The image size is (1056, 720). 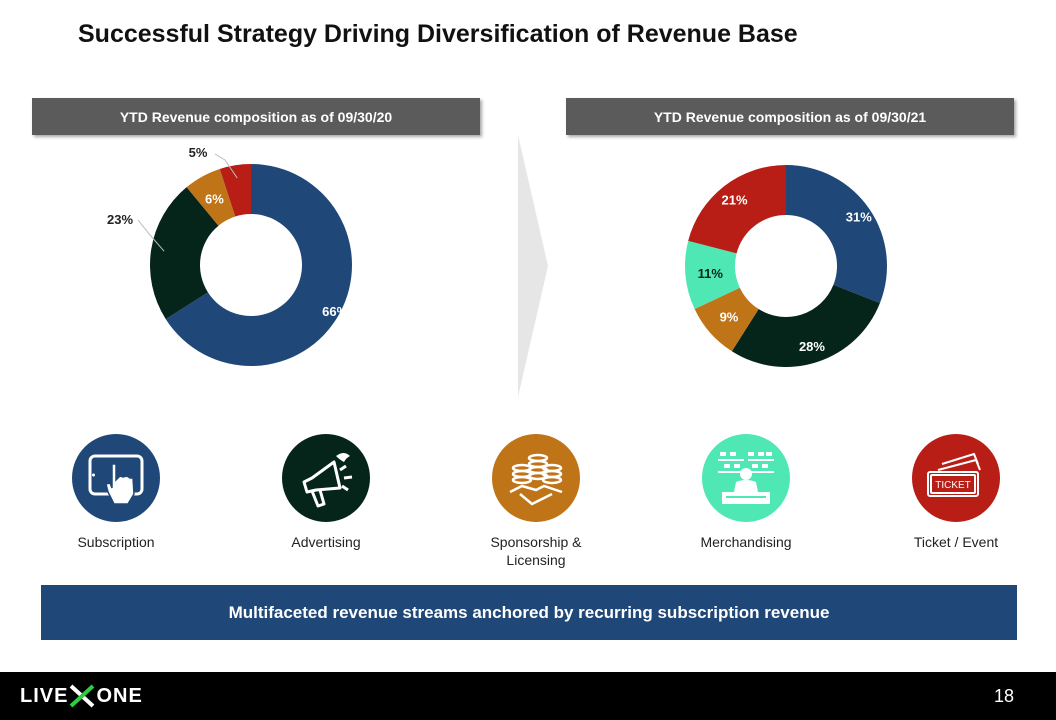 I want to click on liveone-logo: LIVE ONE, so click(x=81, y=696).